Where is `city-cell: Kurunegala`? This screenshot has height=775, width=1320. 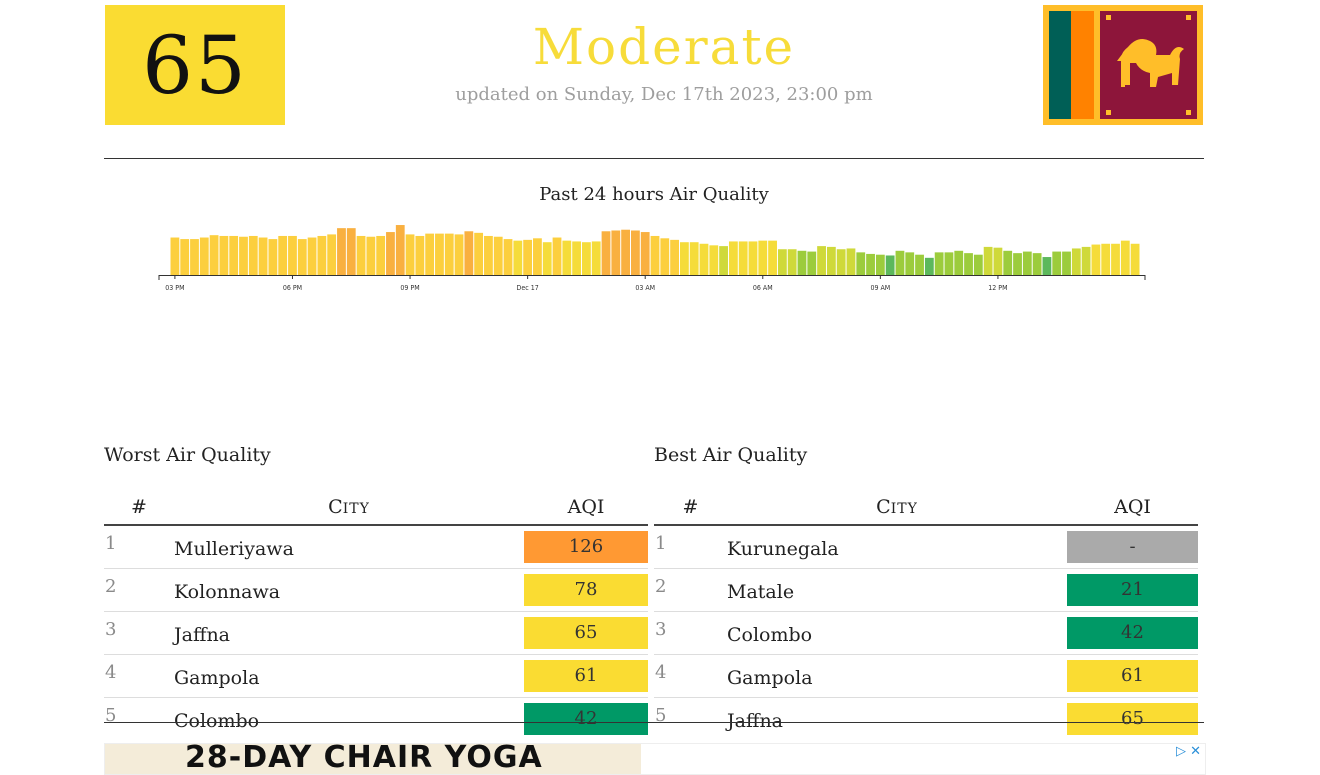
city-cell: Kurunegala is located at coordinates (897, 546).